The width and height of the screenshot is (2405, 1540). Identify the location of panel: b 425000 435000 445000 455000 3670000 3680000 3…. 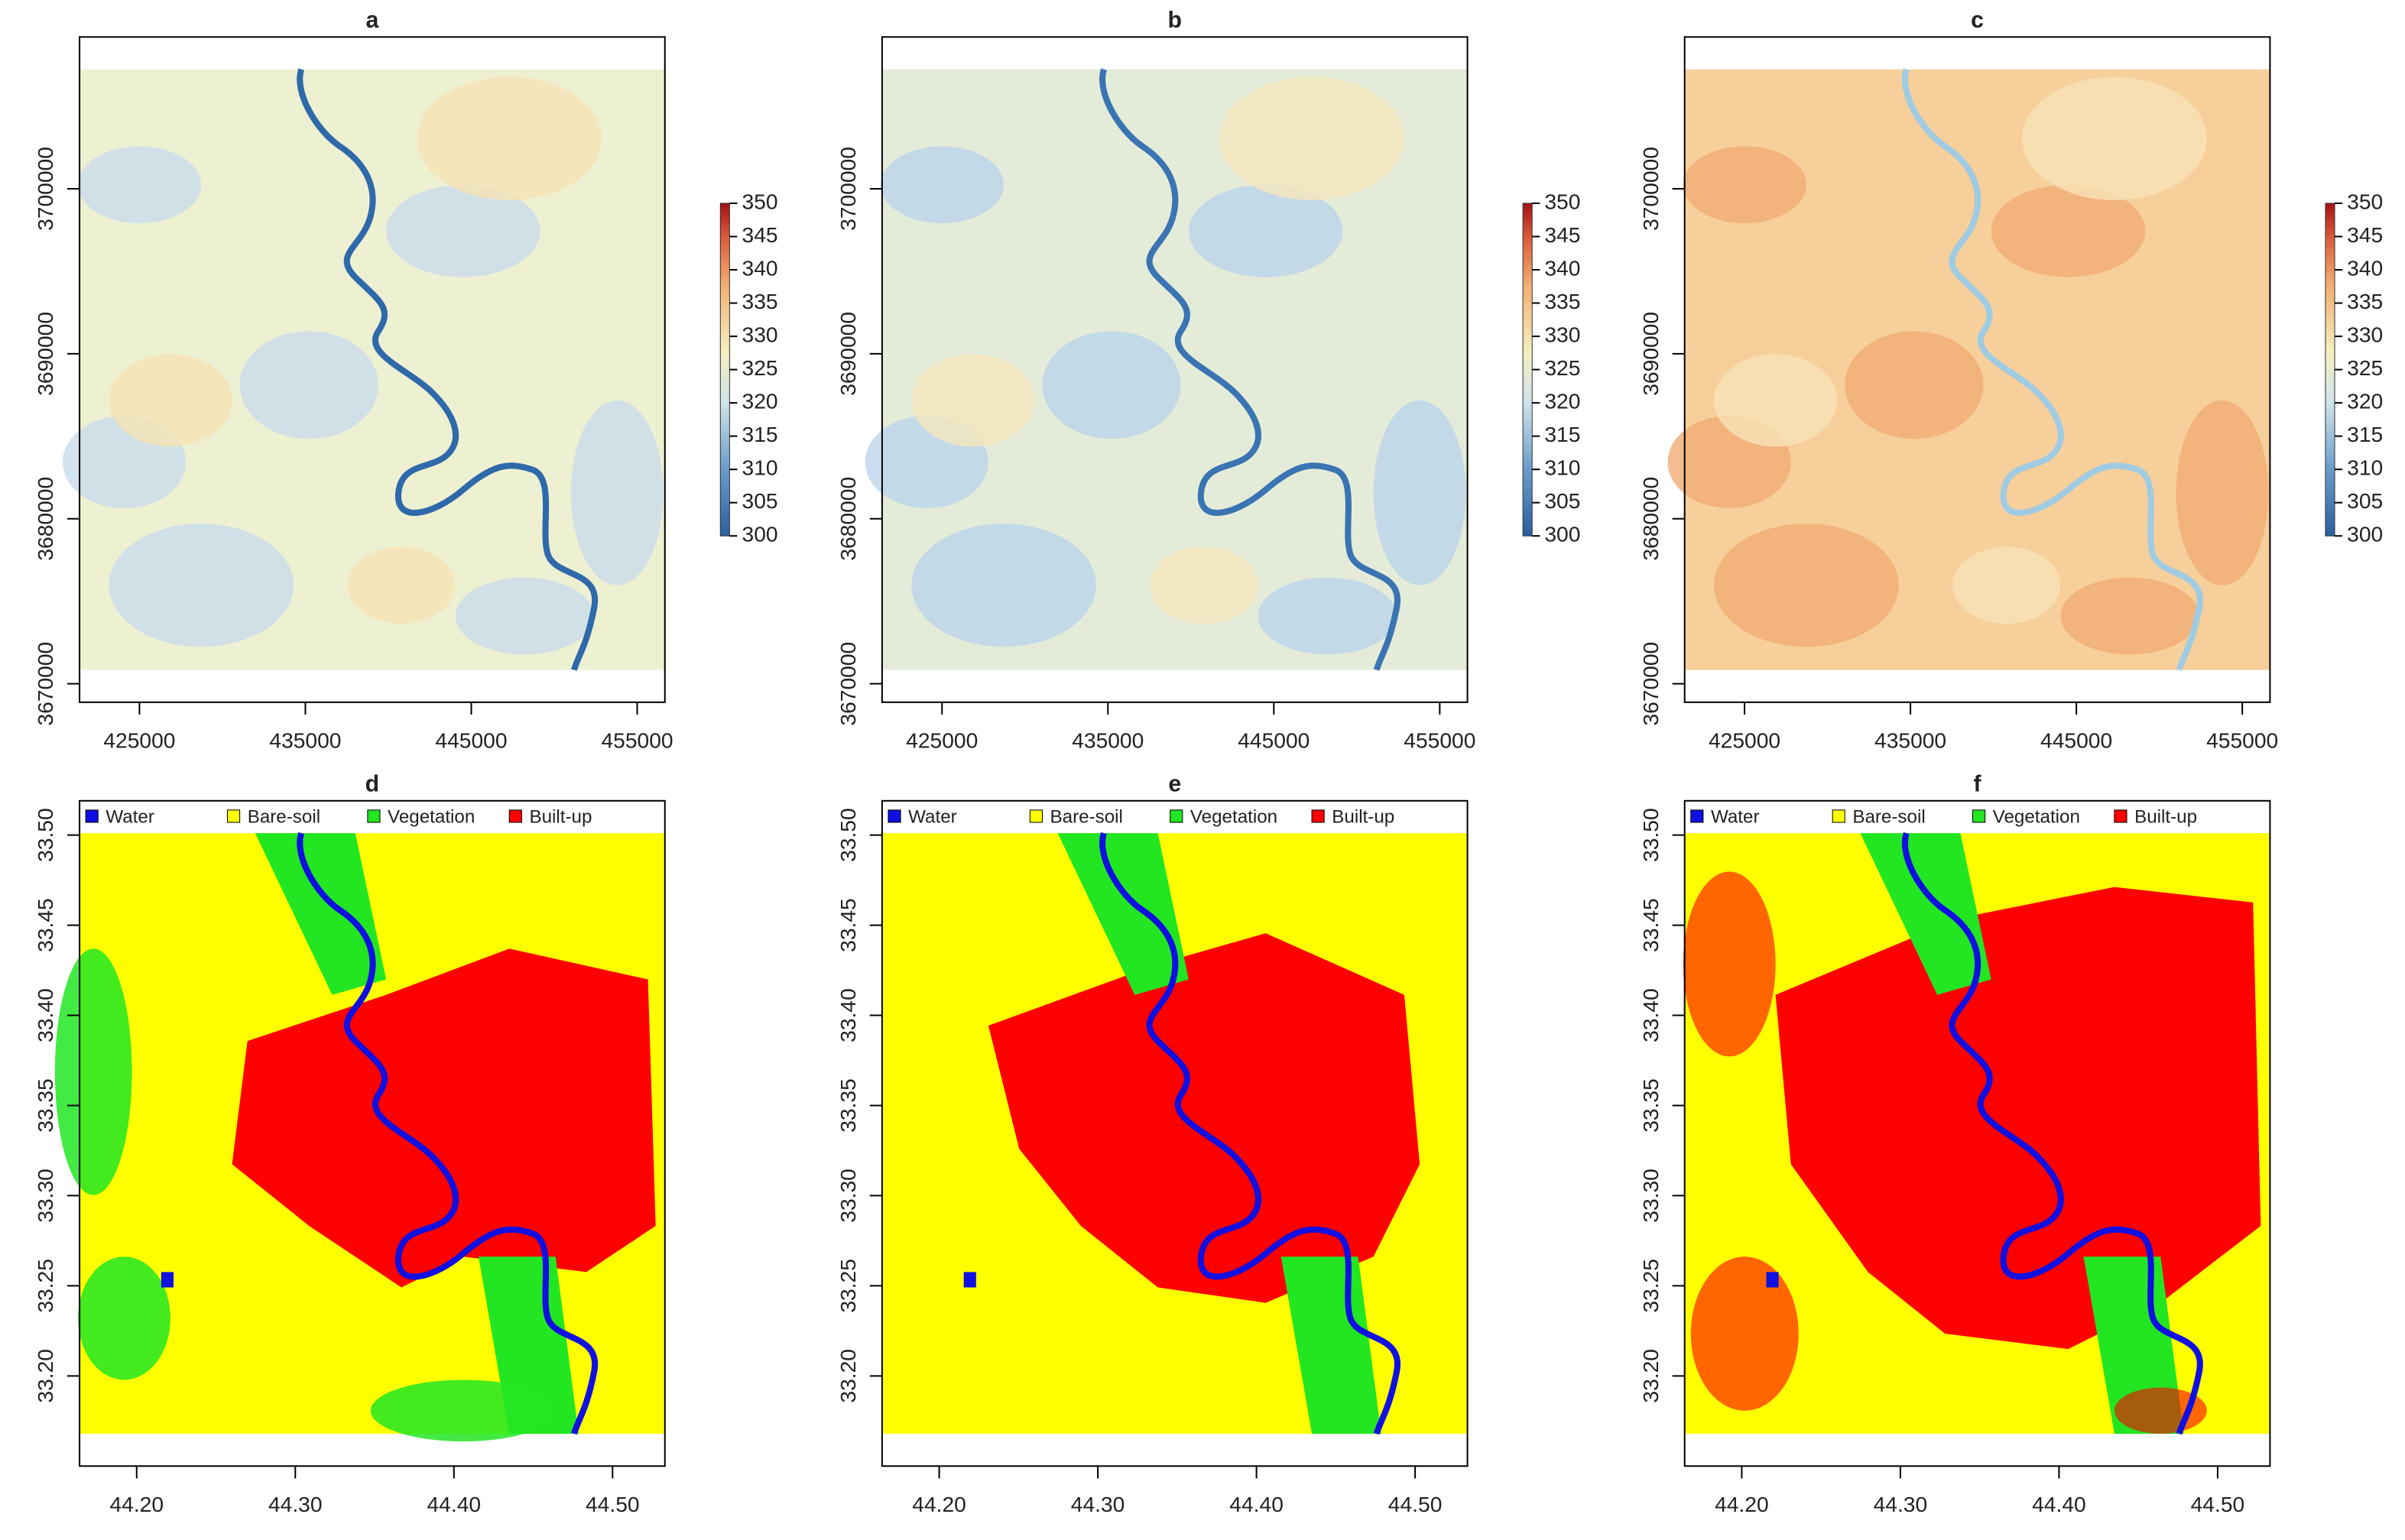
(1208, 380).